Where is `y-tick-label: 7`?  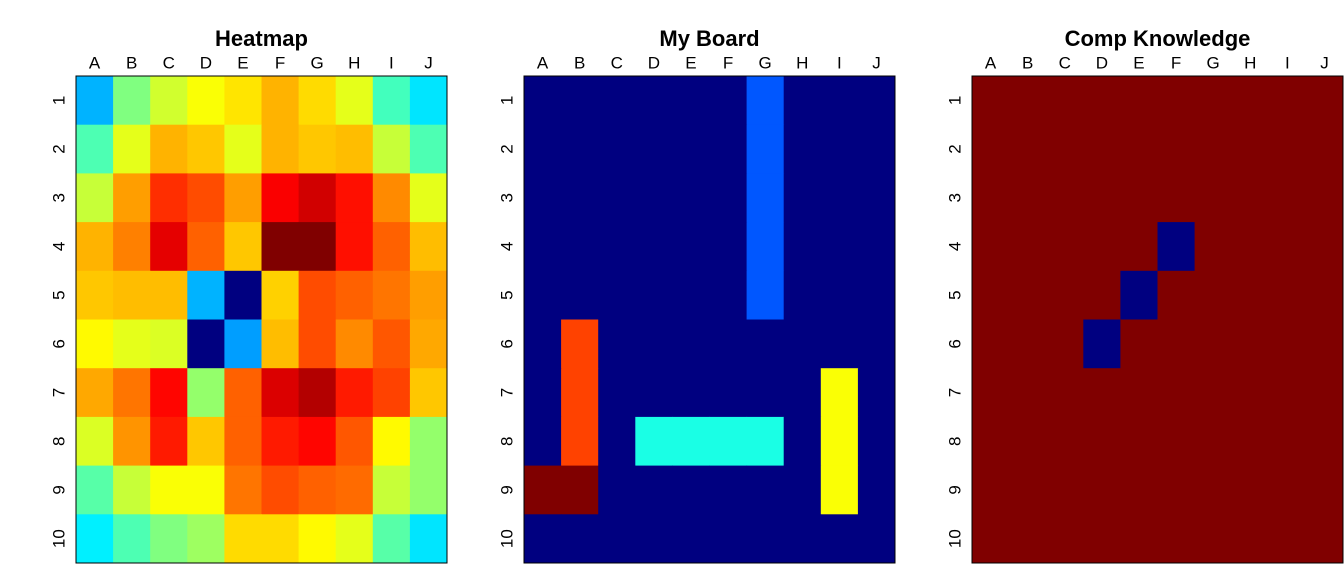 y-tick-label: 7 is located at coordinates (506, 392).